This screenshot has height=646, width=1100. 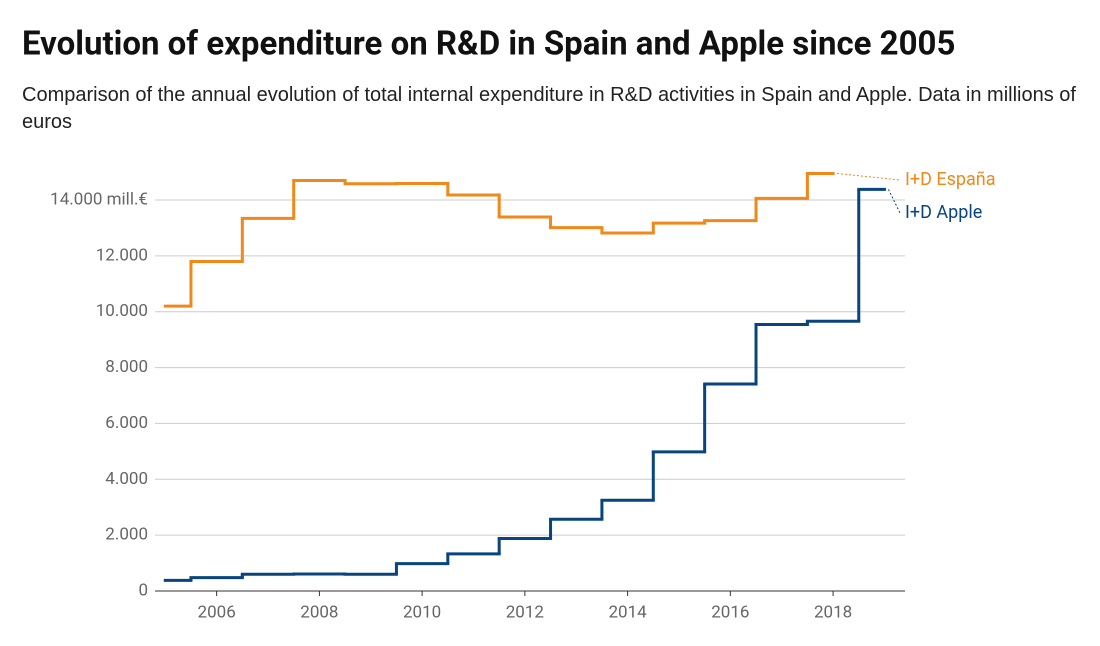 What do you see at coordinates (126, 367) in the screenshot?
I see `y-tick-label: 8.000` at bounding box center [126, 367].